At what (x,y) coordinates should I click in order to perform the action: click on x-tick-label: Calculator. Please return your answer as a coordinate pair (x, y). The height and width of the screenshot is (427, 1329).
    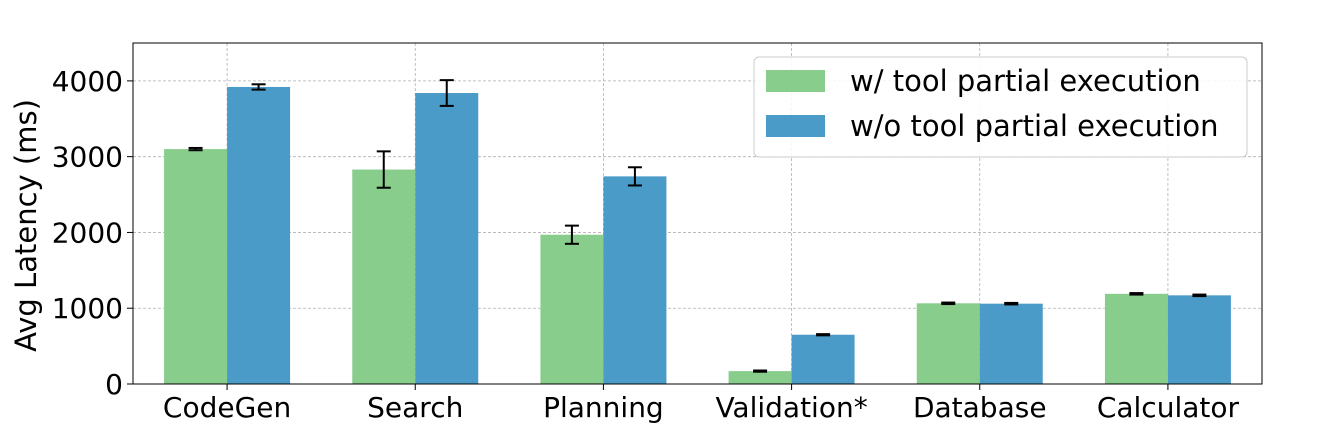
    Looking at the image, I should click on (1168, 407).